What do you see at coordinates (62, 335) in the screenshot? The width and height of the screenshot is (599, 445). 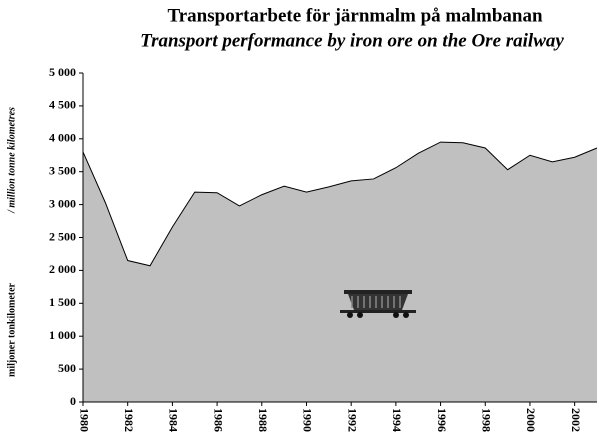 I see `y-tick-label: 1 000` at bounding box center [62, 335].